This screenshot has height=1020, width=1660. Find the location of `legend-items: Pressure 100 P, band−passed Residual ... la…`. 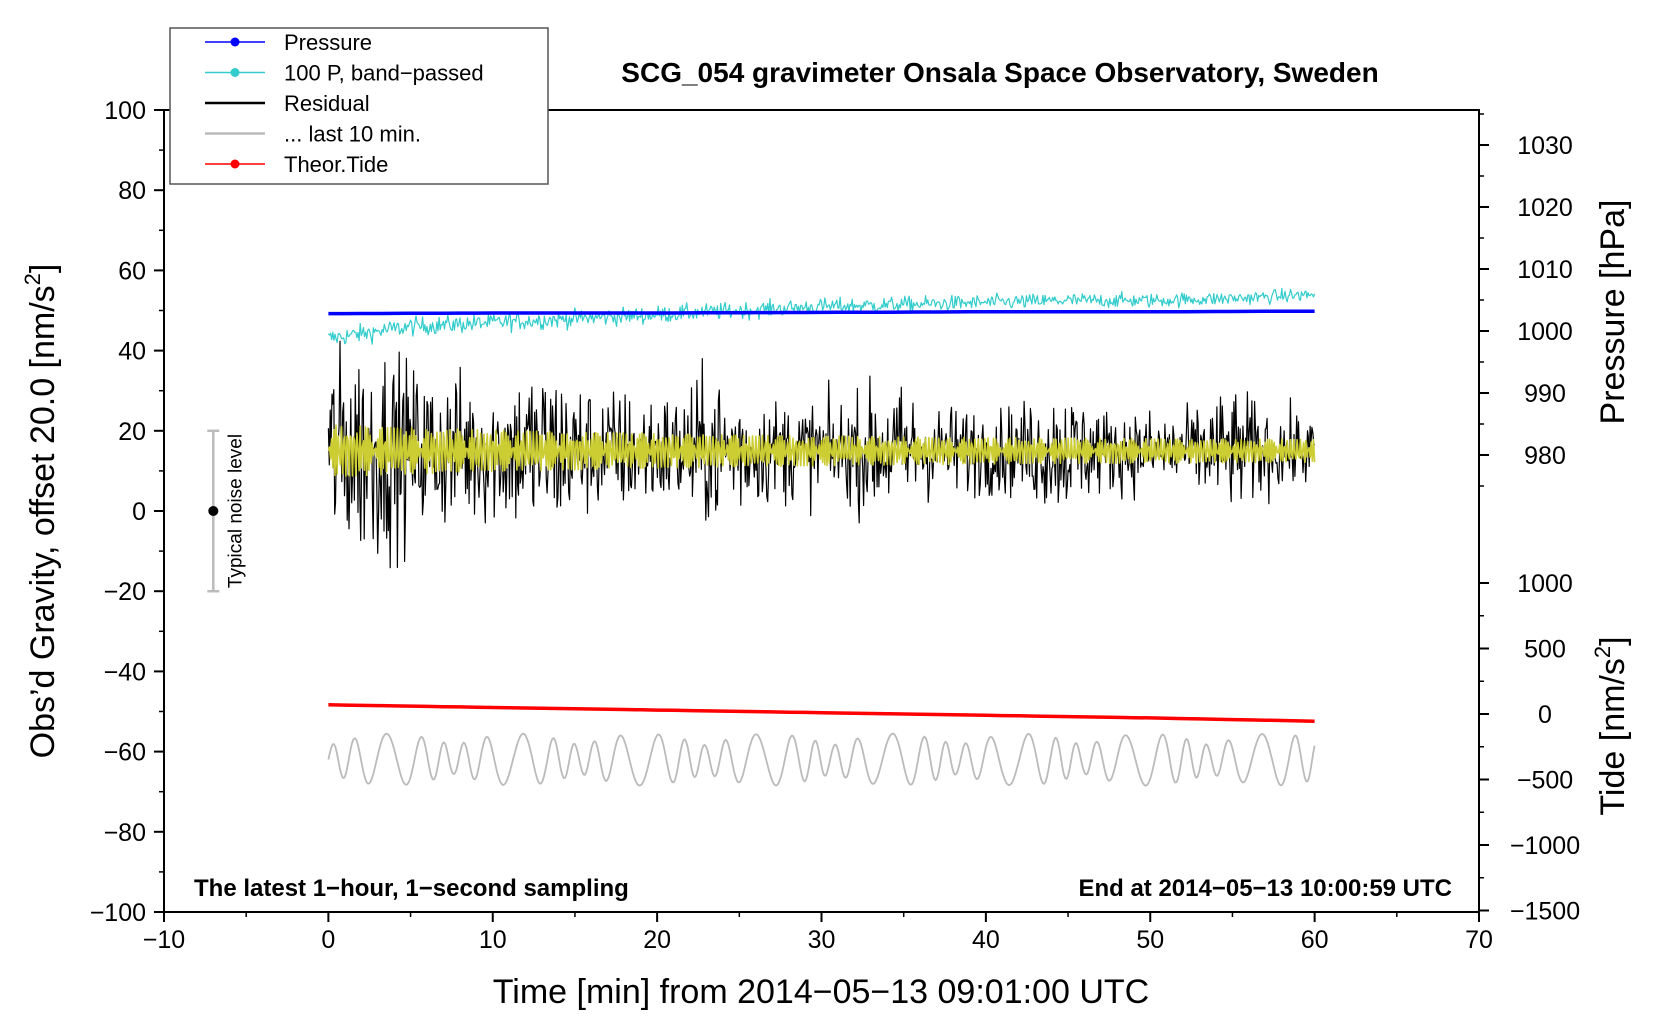

legend-items: Pressure 100 P, band−passed Residual ... la… is located at coordinates (344, 103).